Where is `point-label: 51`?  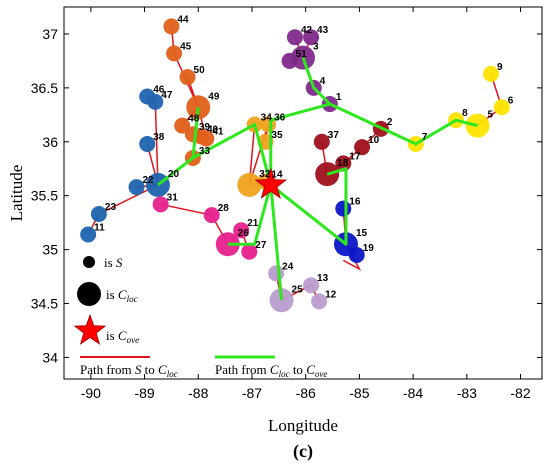
point-label: 51 is located at coordinates (302, 54).